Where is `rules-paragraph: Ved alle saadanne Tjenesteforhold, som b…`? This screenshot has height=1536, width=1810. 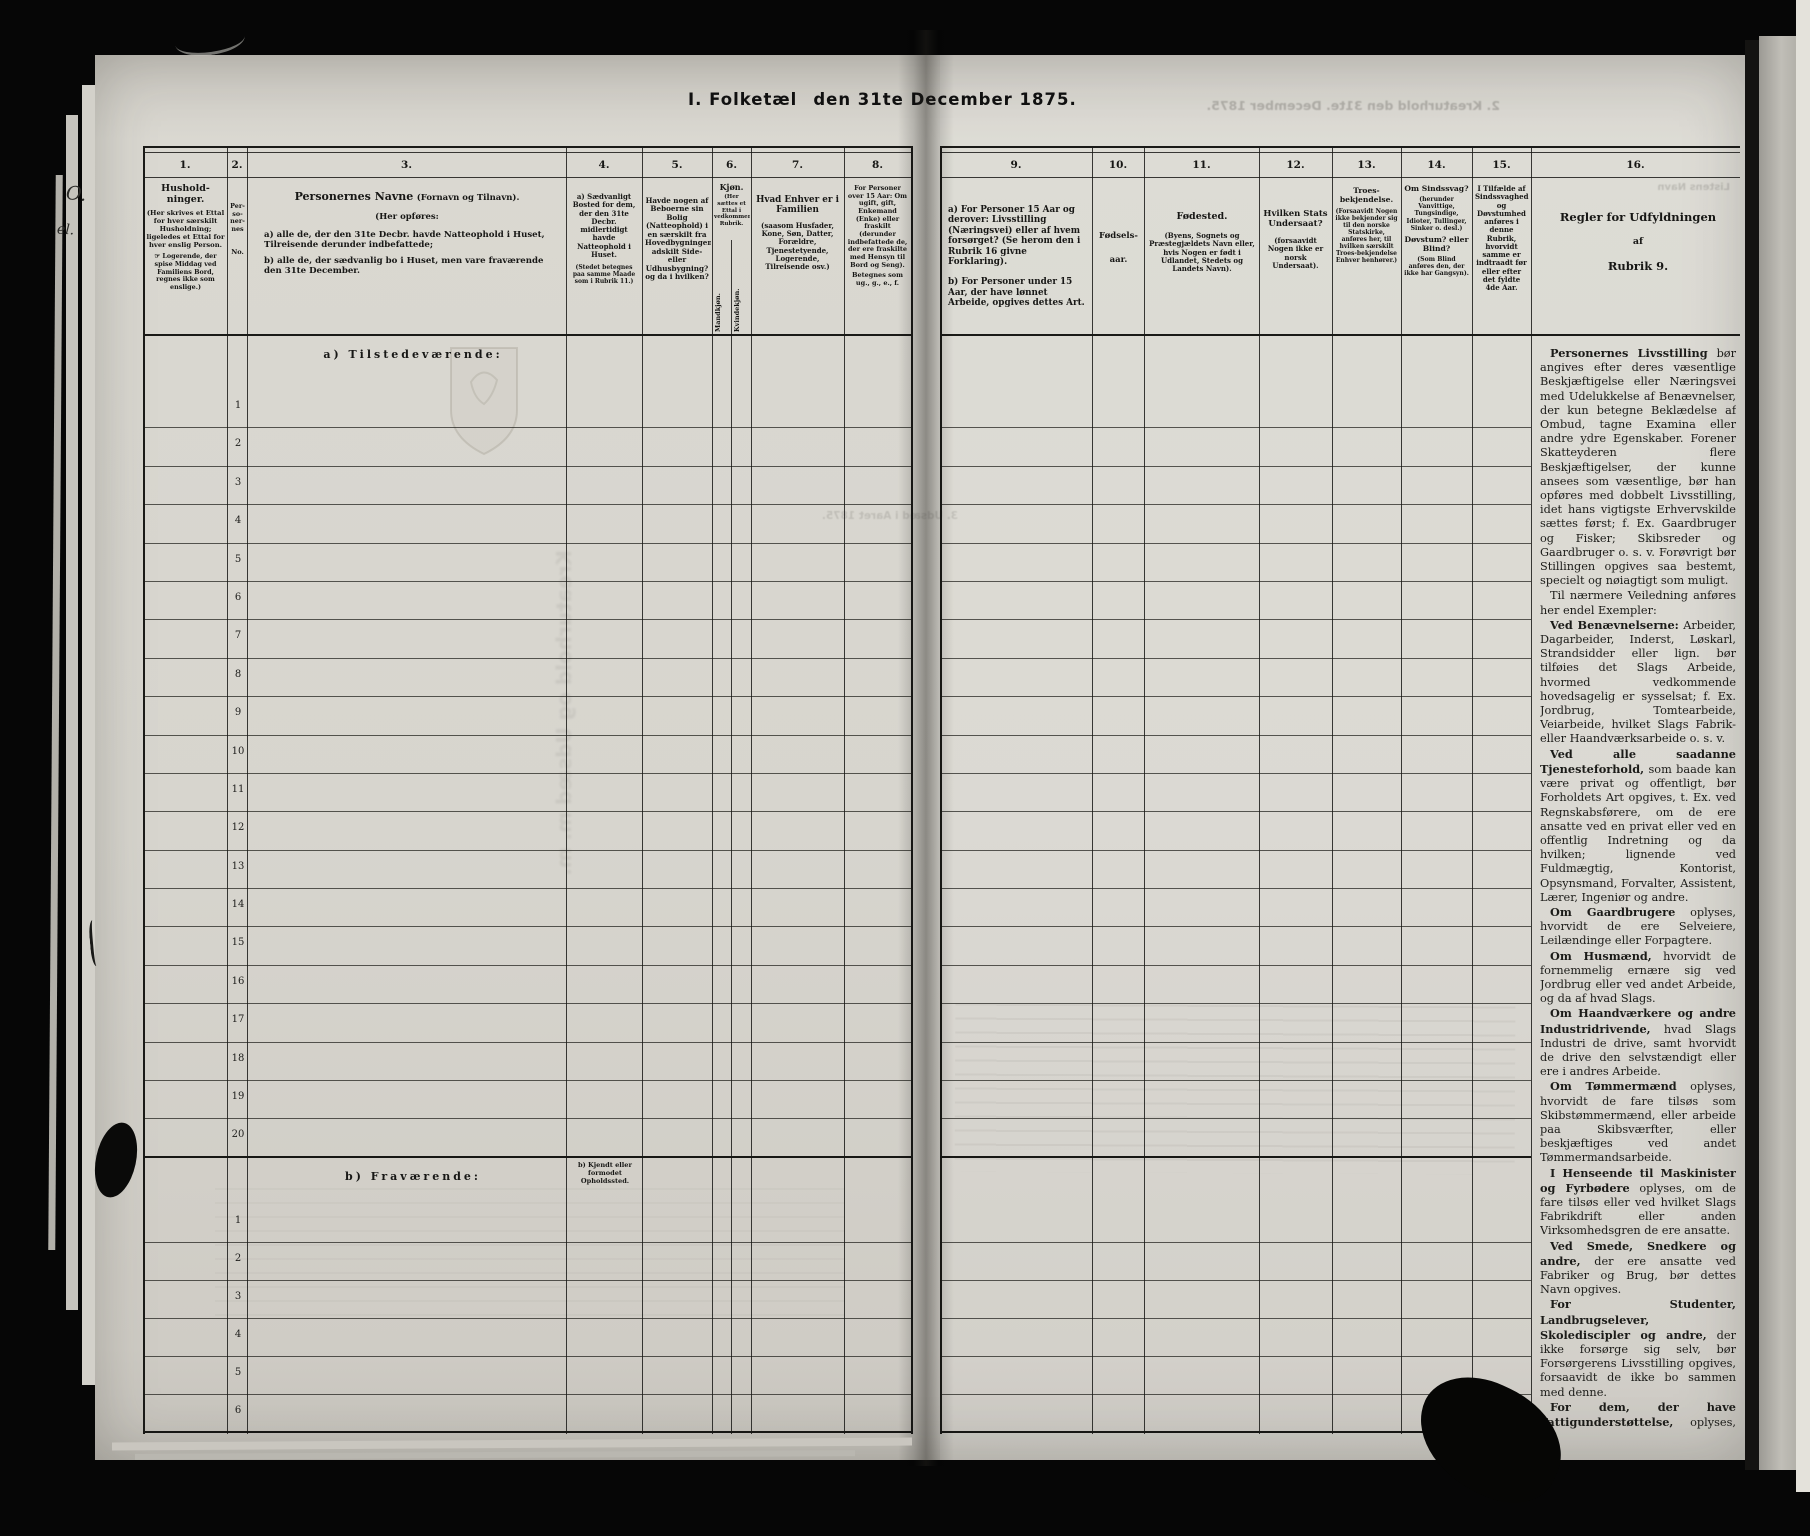 rules-paragraph: Ved alle saadanne Tjenesteforhold, som b… is located at coordinates (1638, 825).